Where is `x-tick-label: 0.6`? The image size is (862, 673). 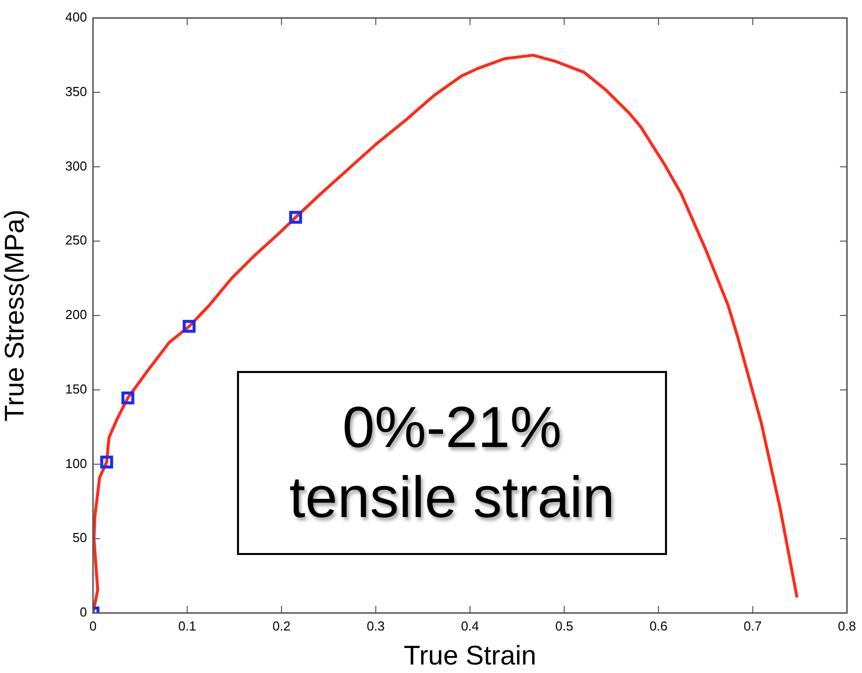
x-tick-label: 0.6 is located at coordinates (658, 626).